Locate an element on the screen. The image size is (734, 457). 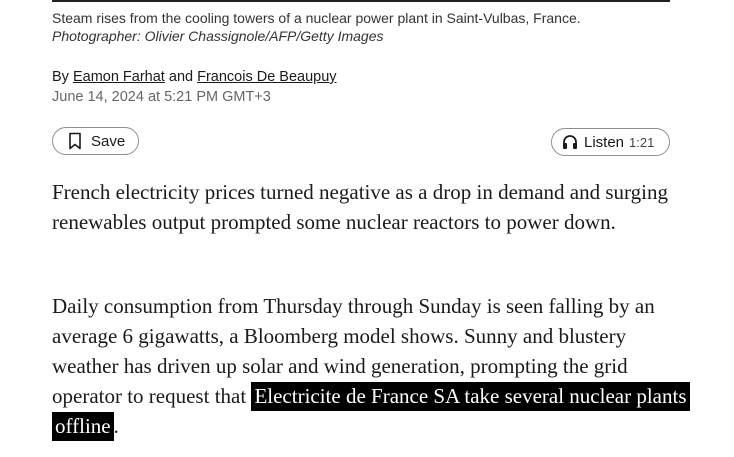
save-label: Save is located at coordinates (108, 141).